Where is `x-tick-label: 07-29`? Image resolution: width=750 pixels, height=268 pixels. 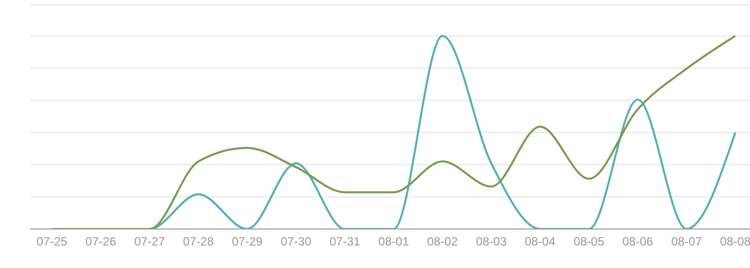 x-tick-label: 07-29 is located at coordinates (247, 241).